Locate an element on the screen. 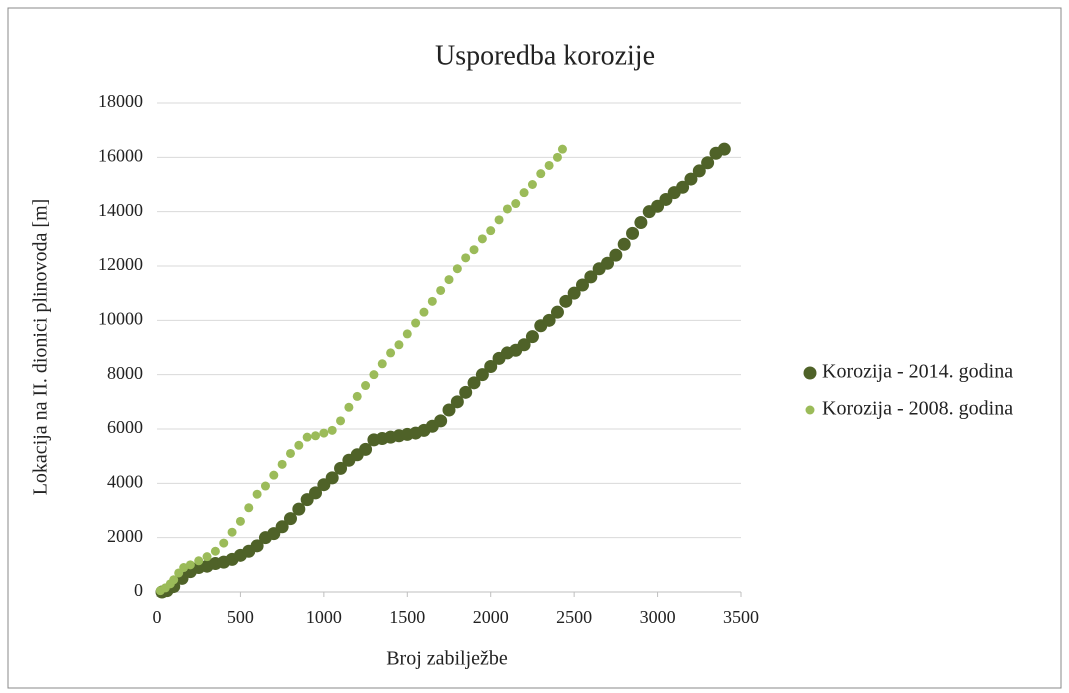  y-tick-label: 18000 is located at coordinates (120, 101).